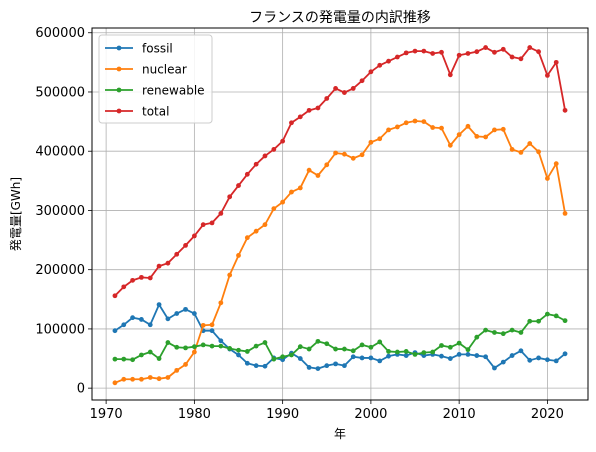 The height and width of the screenshot is (452, 596). What do you see at coordinates (81, 389) in the screenshot?
I see `y-tick-label: 0` at bounding box center [81, 389].